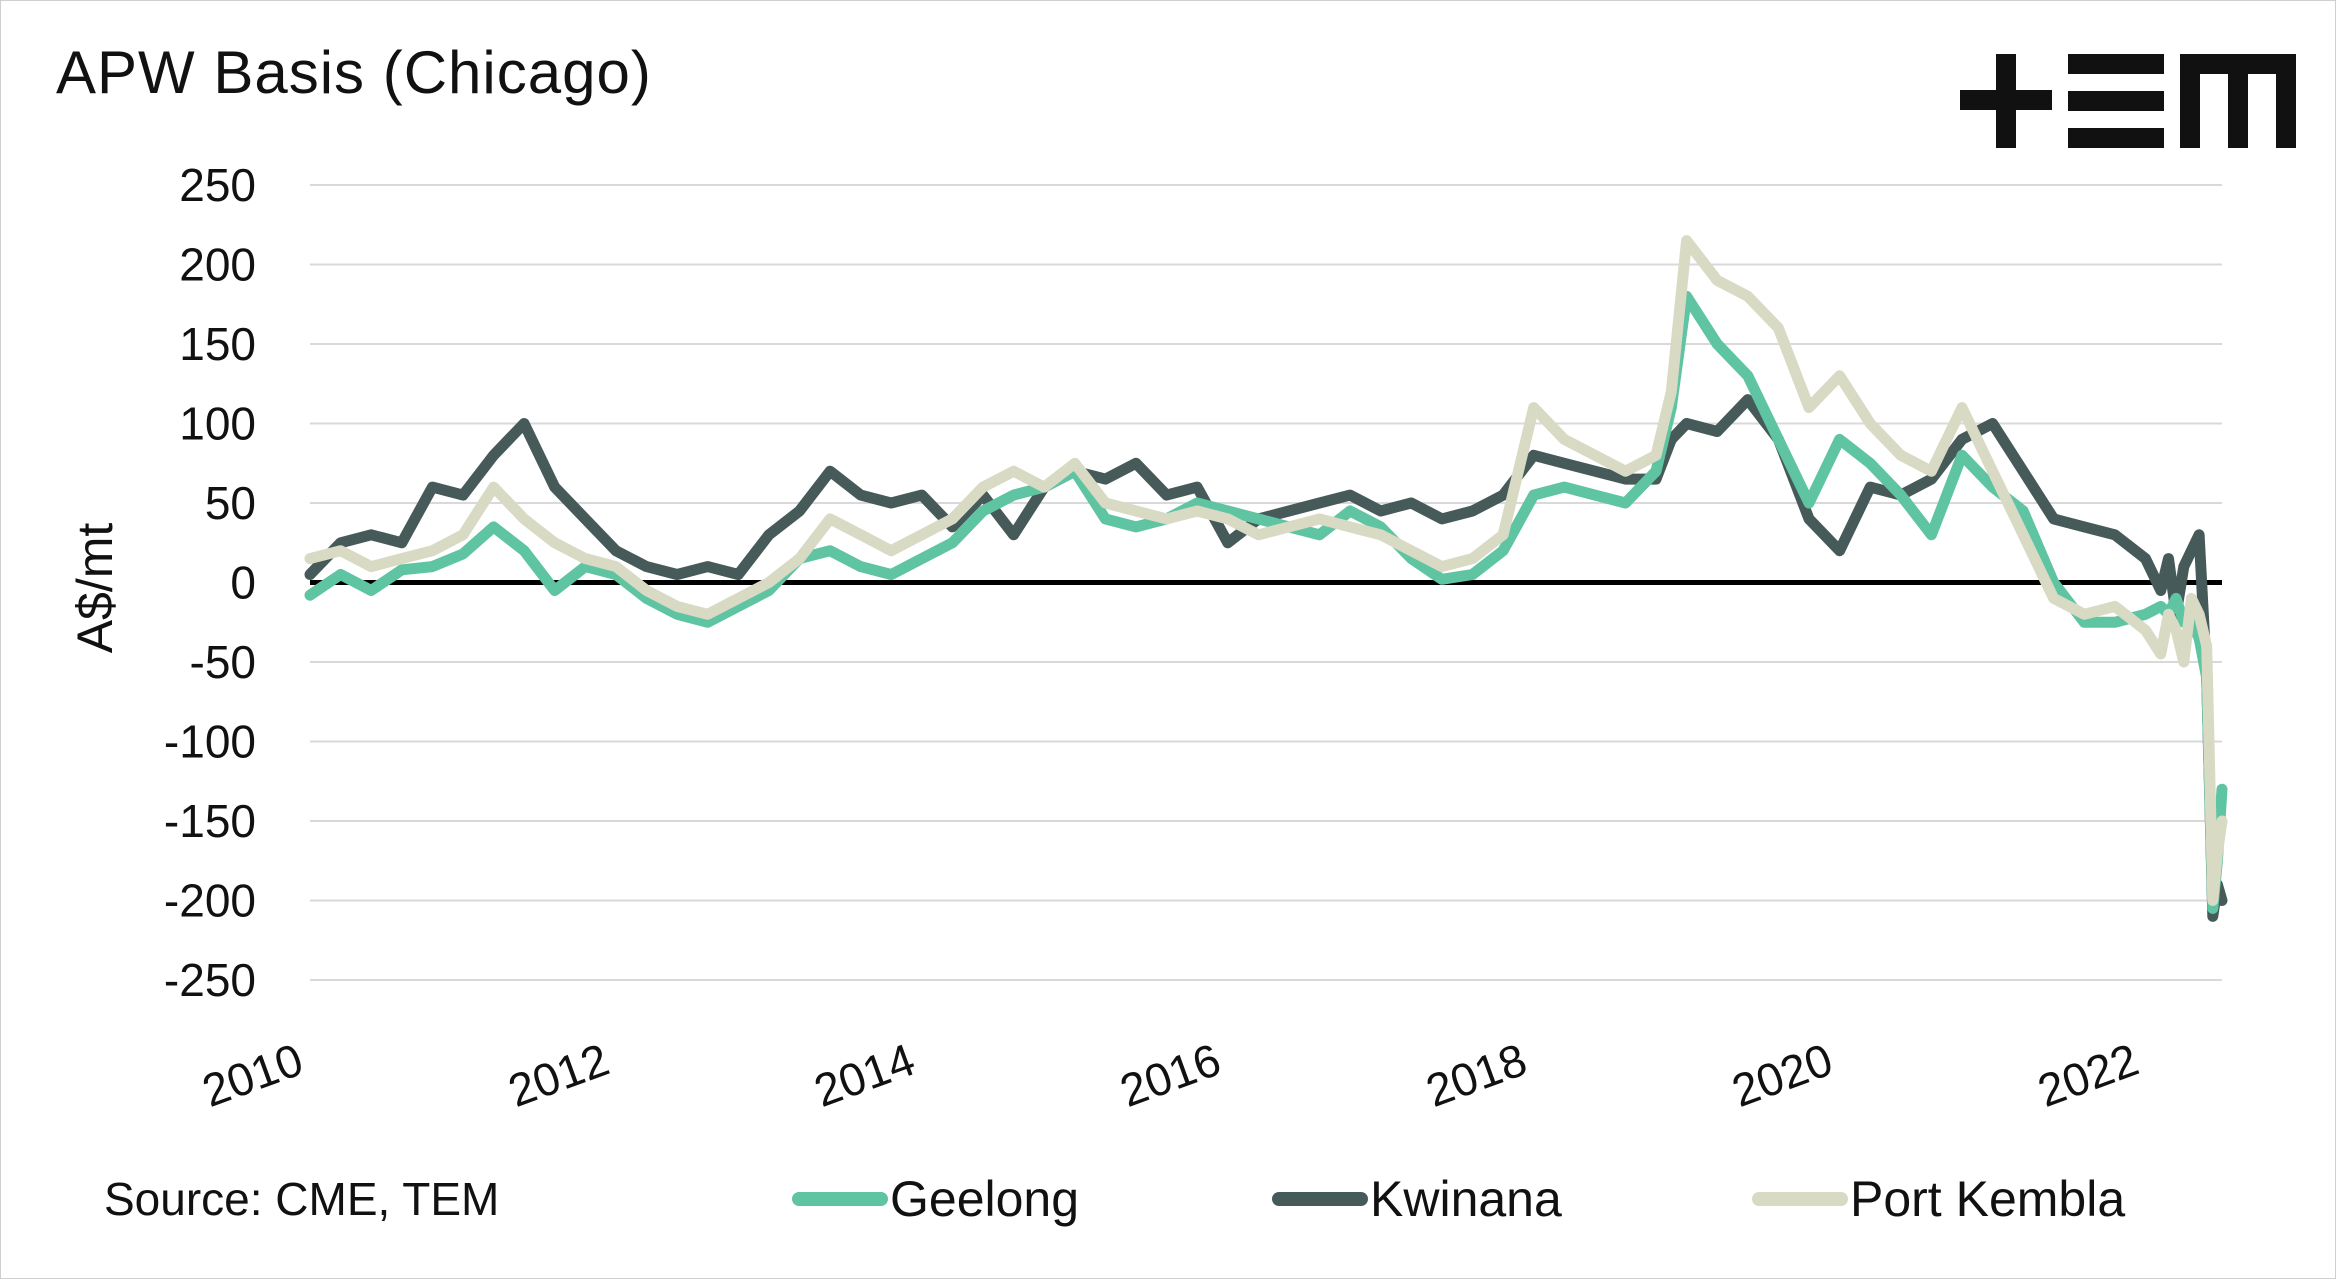  What do you see at coordinates (217, 185) in the screenshot?
I see `y-tick-label: 250` at bounding box center [217, 185].